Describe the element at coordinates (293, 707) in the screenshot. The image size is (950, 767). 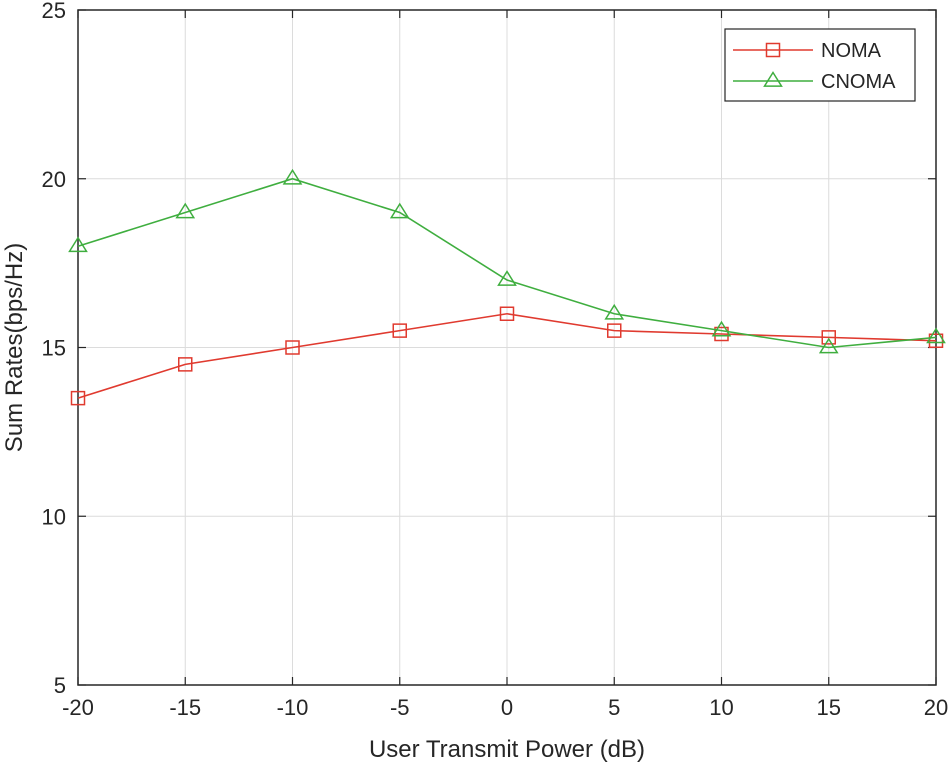
I see `x-tick-label: -10` at that location.